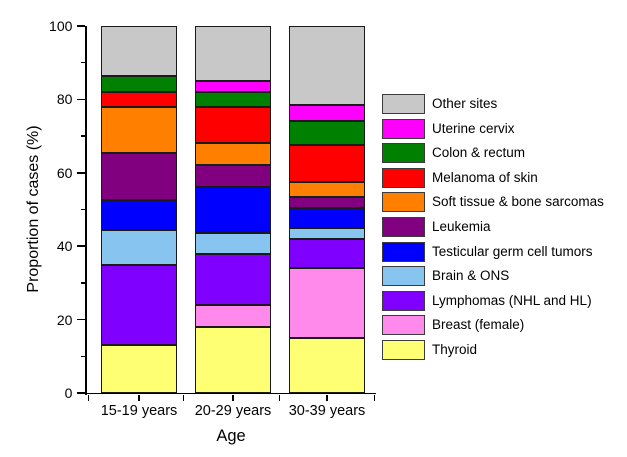  I want to click on legend-item: Other sites, so click(493, 104).